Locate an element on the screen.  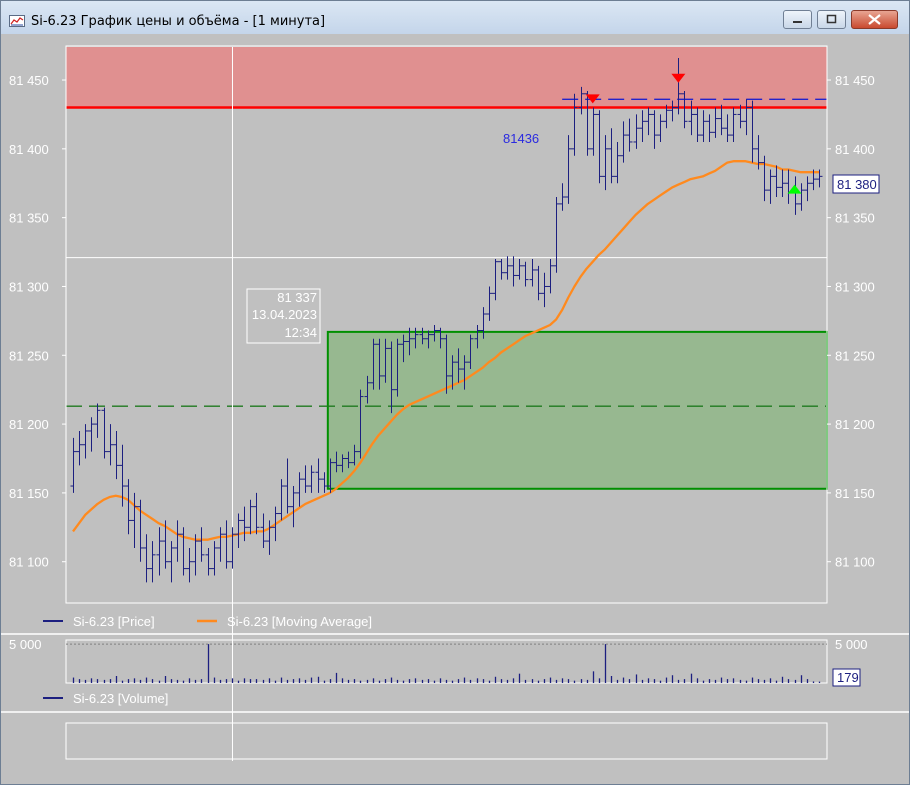
right-price-tick-label: 81 200 is located at coordinates (855, 424).